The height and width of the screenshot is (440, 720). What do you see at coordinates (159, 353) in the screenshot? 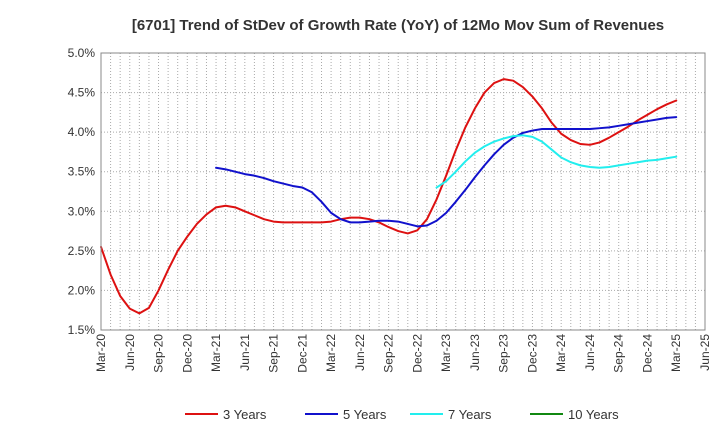
I see `x-tick-label: Sep-20` at bounding box center [159, 353].